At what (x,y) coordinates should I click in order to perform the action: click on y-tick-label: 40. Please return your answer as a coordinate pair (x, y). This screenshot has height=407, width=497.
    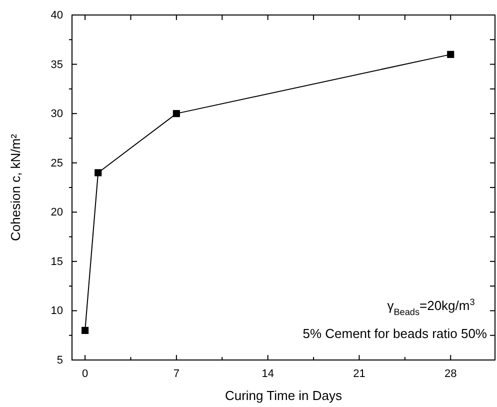
    Looking at the image, I should click on (56, 16).